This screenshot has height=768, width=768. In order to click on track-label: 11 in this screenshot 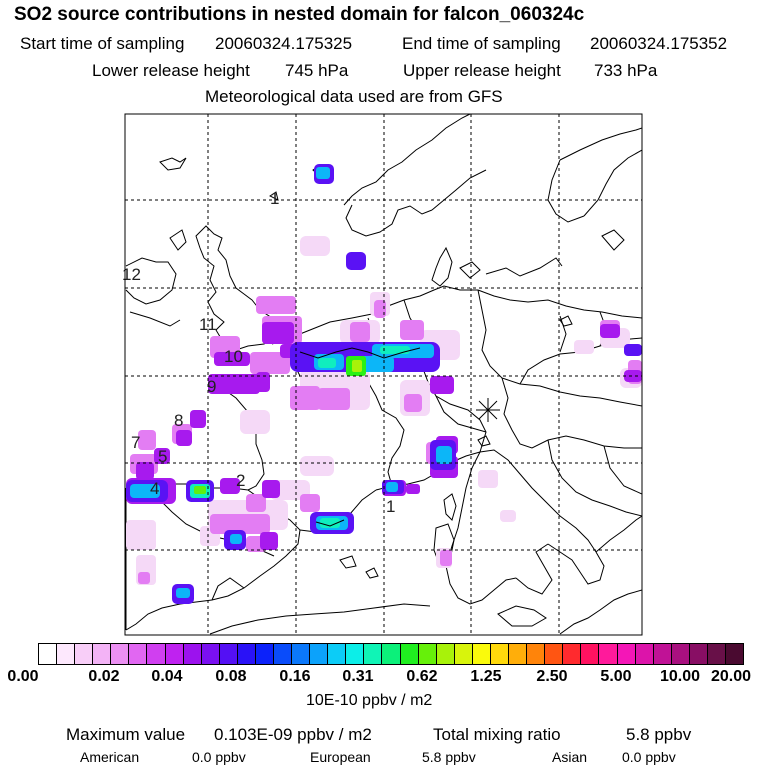, I will do `click(208, 324)`.